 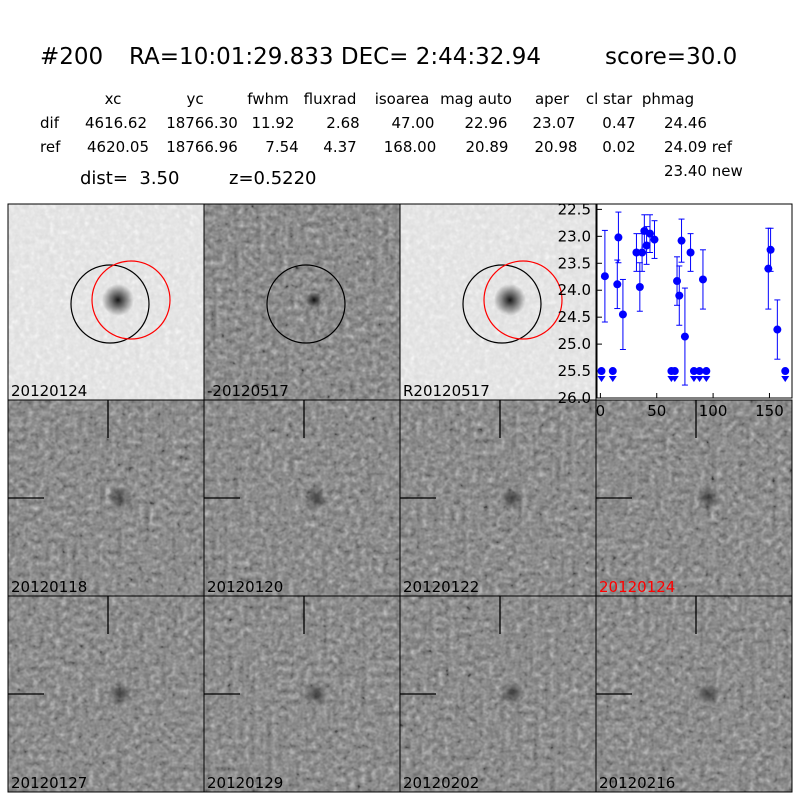 What do you see at coordinates (554, 123) in the screenshot?
I see `table-cell: 23.07` at bounding box center [554, 123].